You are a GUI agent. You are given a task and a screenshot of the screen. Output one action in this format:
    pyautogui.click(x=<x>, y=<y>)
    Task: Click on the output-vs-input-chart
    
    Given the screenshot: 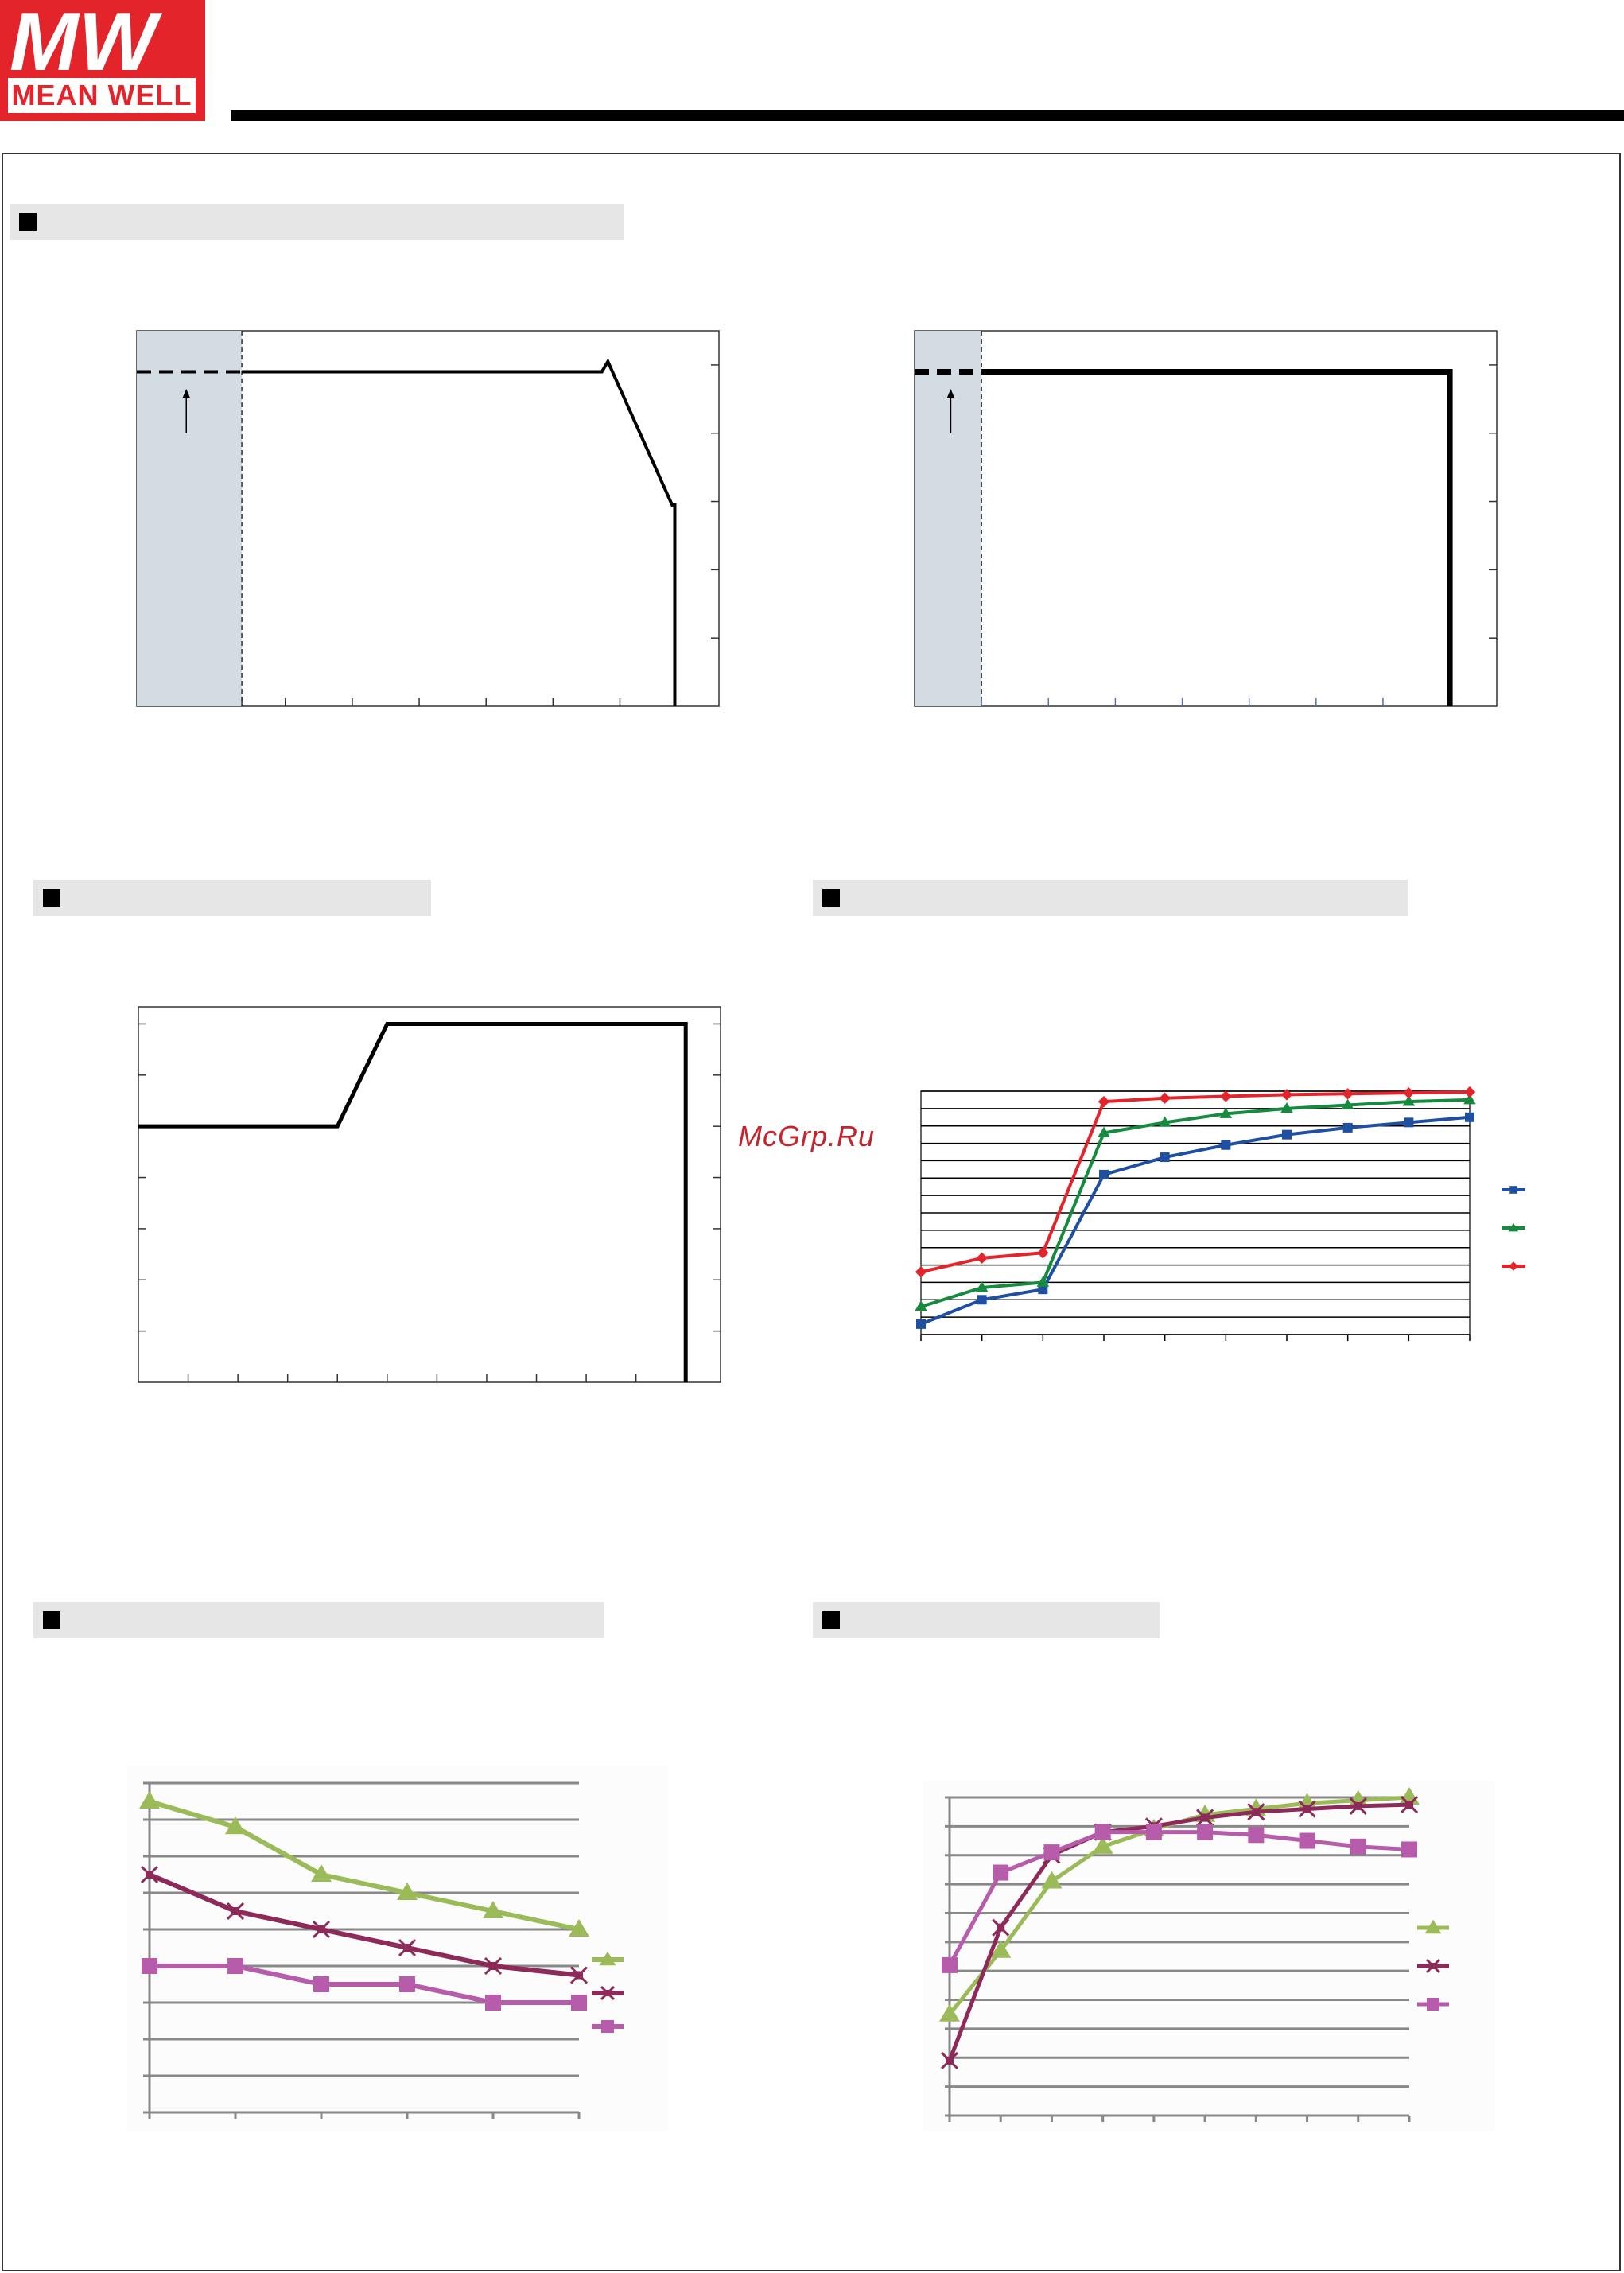 What is the action you would take?
    pyautogui.click(x=429, y=1194)
    